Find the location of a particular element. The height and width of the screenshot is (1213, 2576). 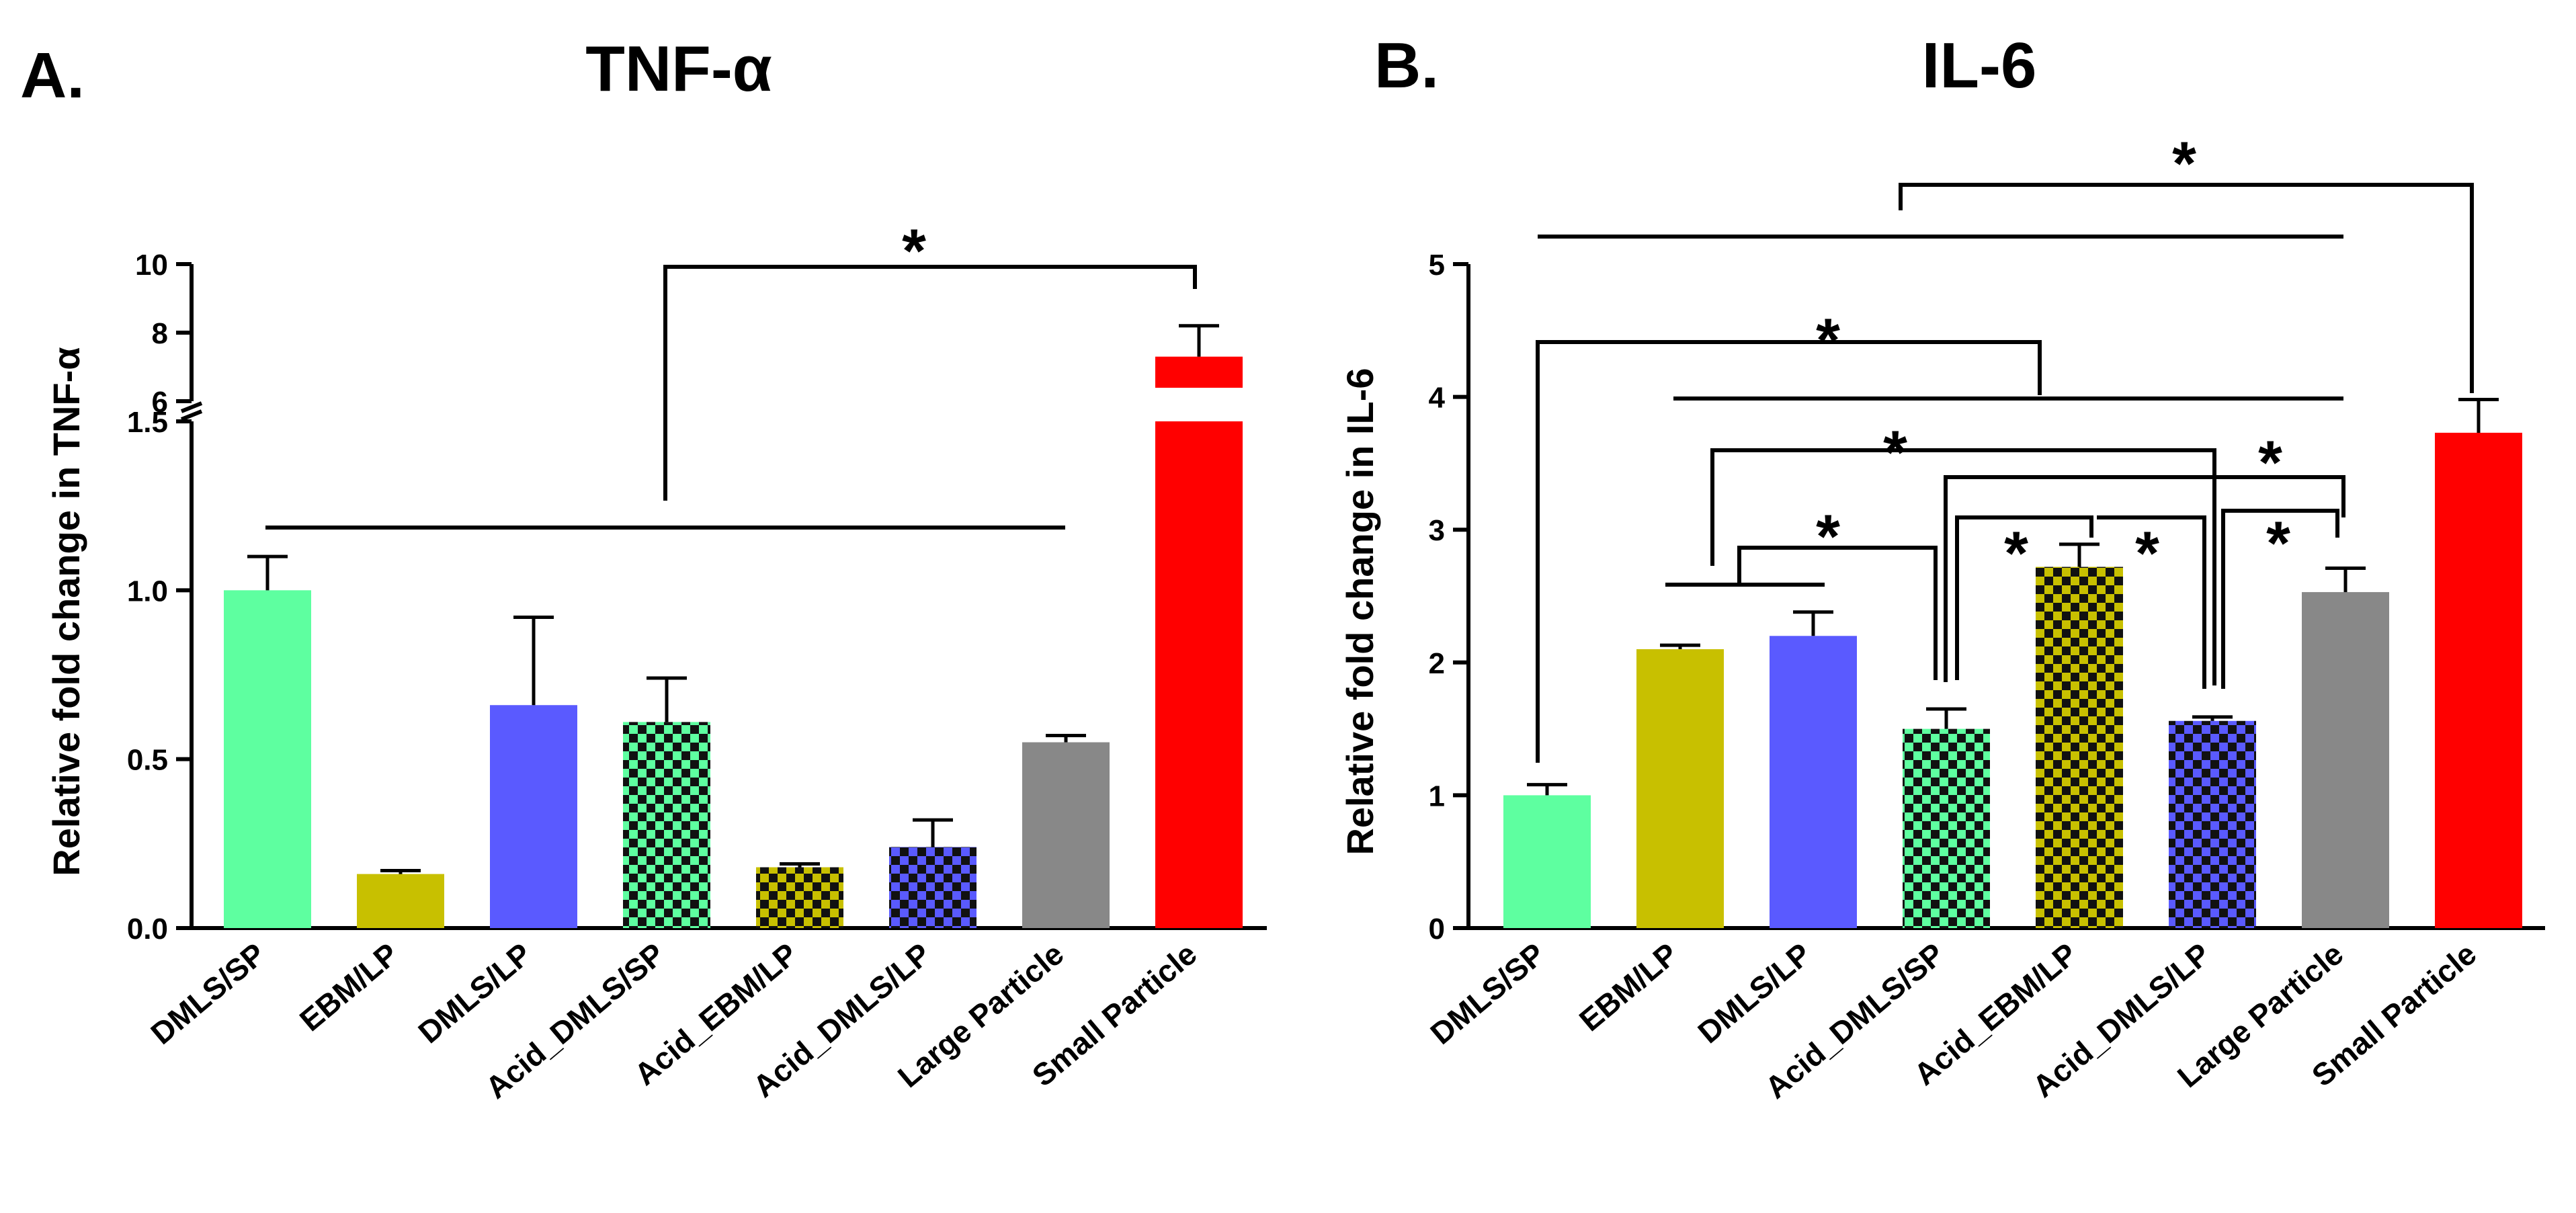

chart-a-title: TNF-α is located at coordinates (678, 69).